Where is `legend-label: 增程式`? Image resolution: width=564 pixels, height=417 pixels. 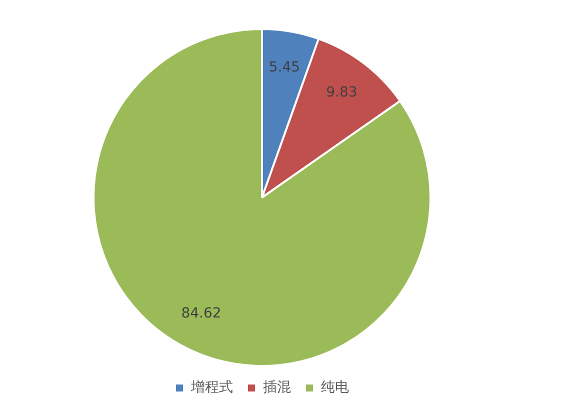 legend-label: 增程式 is located at coordinates (211, 388).